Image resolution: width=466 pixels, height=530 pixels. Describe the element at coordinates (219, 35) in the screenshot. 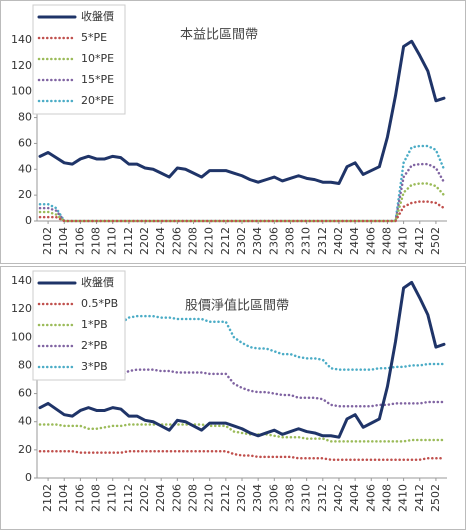

I see `chart-title: 本益比區間帶` at that location.